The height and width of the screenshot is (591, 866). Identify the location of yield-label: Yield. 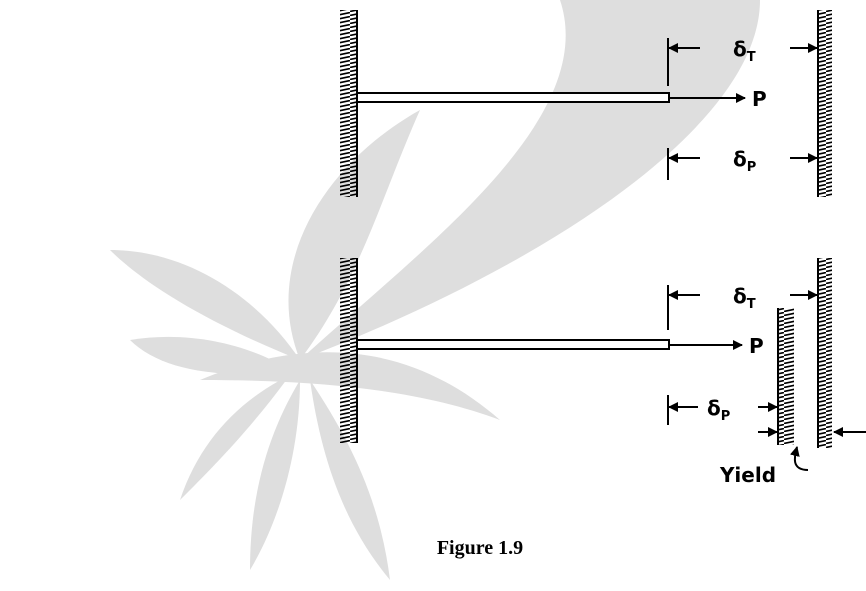
(747, 475).